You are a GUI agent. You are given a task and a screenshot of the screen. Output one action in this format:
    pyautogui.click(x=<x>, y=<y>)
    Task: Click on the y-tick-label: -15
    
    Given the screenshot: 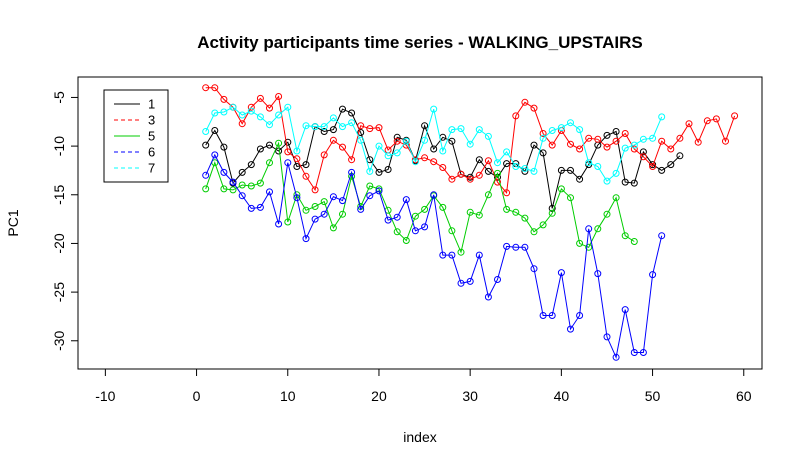 What is the action you would take?
    pyautogui.click(x=59, y=194)
    